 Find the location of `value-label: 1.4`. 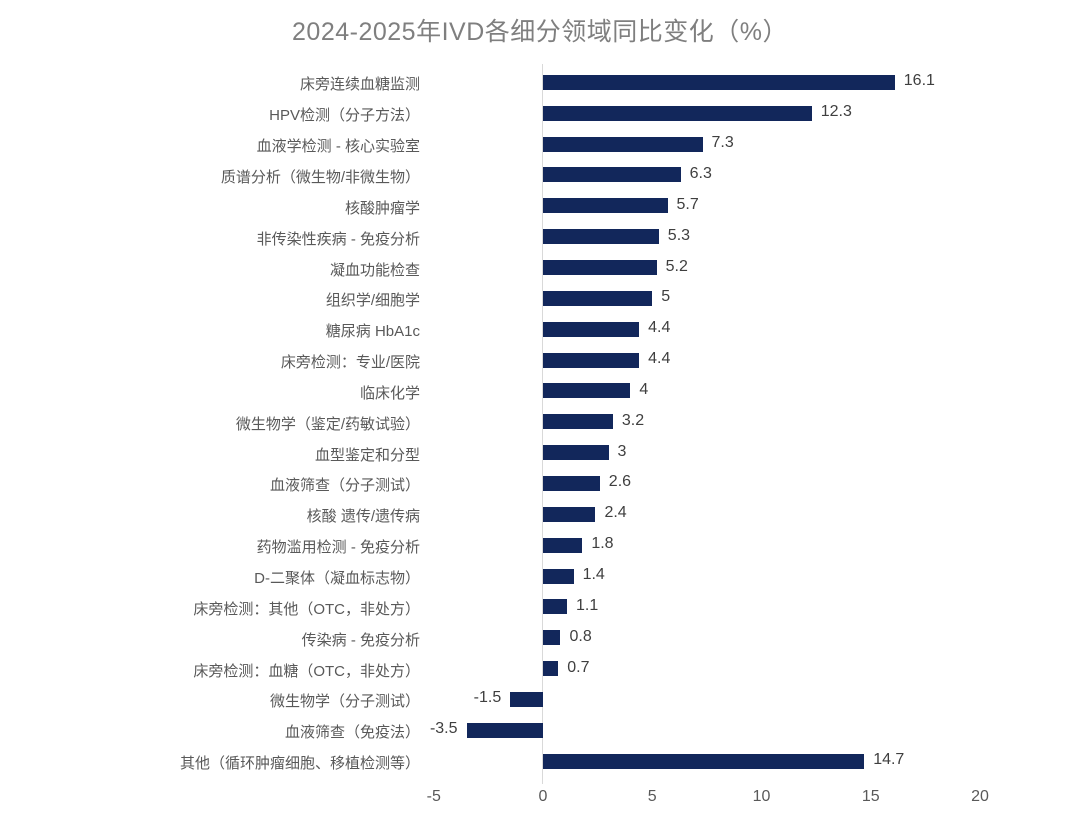

value-label: 1.4 is located at coordinates (593, 575).